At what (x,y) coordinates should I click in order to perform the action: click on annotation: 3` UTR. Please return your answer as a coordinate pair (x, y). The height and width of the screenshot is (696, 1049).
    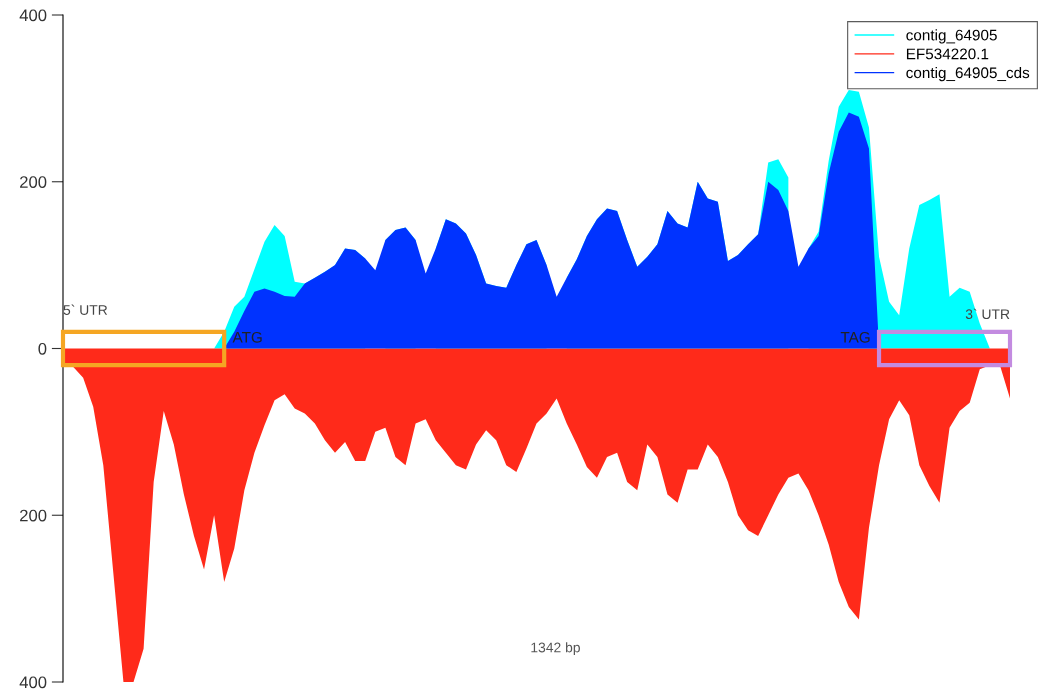
    Looking at the image, I should click on (987, 314).